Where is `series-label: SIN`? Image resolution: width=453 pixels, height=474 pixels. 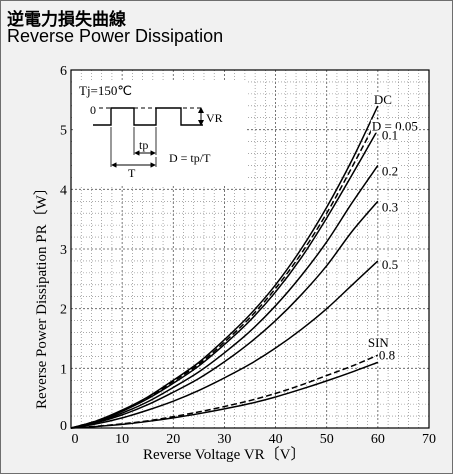
series-label: SIN is located at coordinates (379, 342).